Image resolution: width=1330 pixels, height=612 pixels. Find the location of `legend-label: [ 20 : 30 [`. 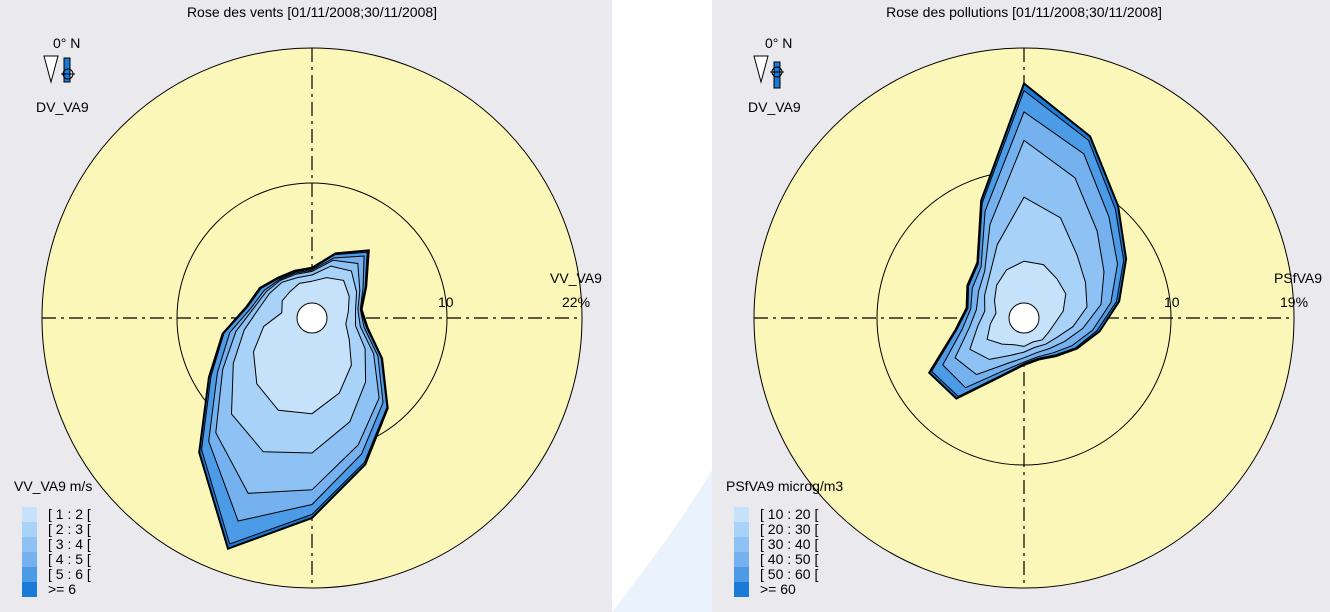

legend-label: [ 20 : 30 [ is located at coordinates (789, 529).